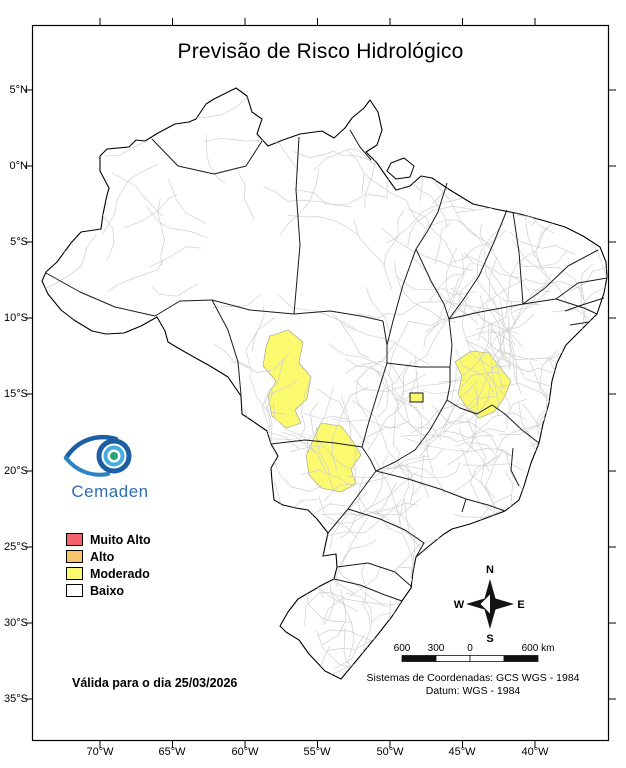  Describe the element at coordinates (490, 570) in the screenshot. I see `compass-n: N` at that location.